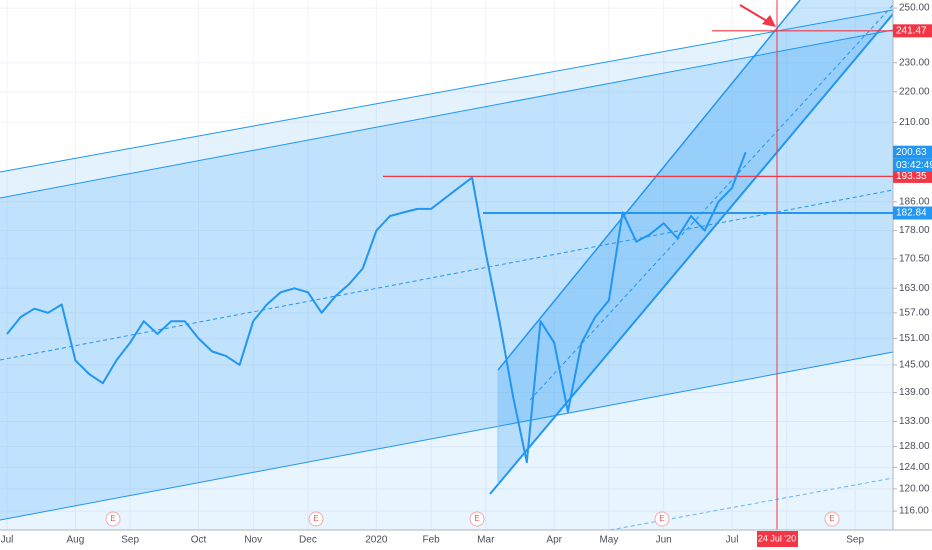 The width and height of the screenshot is (932, 550). What do you see at coordinates (308, 540) in the screenshot?
I see `x-tick-label: Dec` at bounding box center [308, 540].